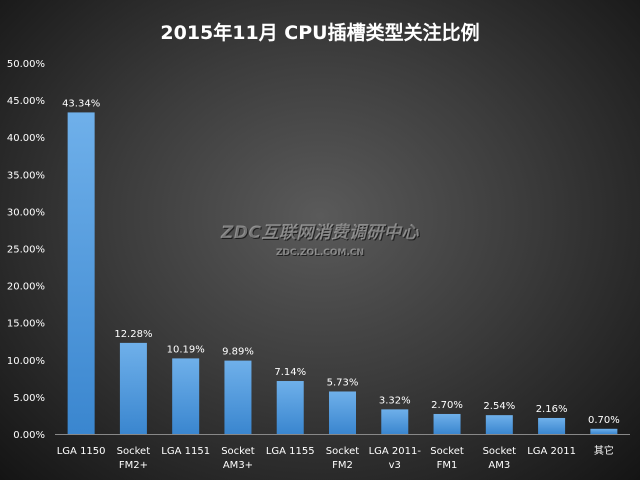 This screenshot has height=480, width=640. Describe the element at coordinates (604, 450) in the screenshot. I see `x-tick-label: 其它` at that location.